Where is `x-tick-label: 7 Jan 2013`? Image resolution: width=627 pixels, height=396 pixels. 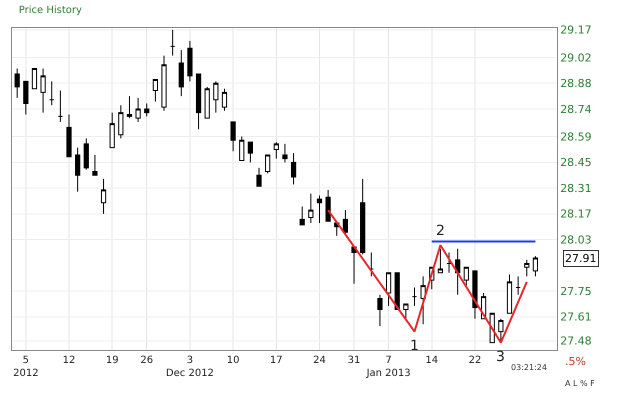 x-tick-label: 7 Jan 2013 is located at coordinates (388, 367).